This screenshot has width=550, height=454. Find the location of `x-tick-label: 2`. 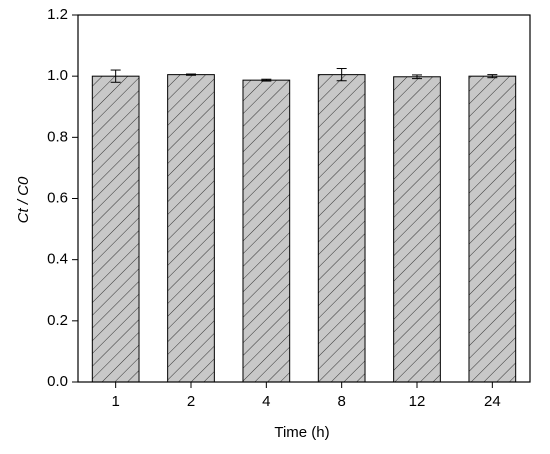

x-tick-label: 2 is located at coordinates (191, 401).